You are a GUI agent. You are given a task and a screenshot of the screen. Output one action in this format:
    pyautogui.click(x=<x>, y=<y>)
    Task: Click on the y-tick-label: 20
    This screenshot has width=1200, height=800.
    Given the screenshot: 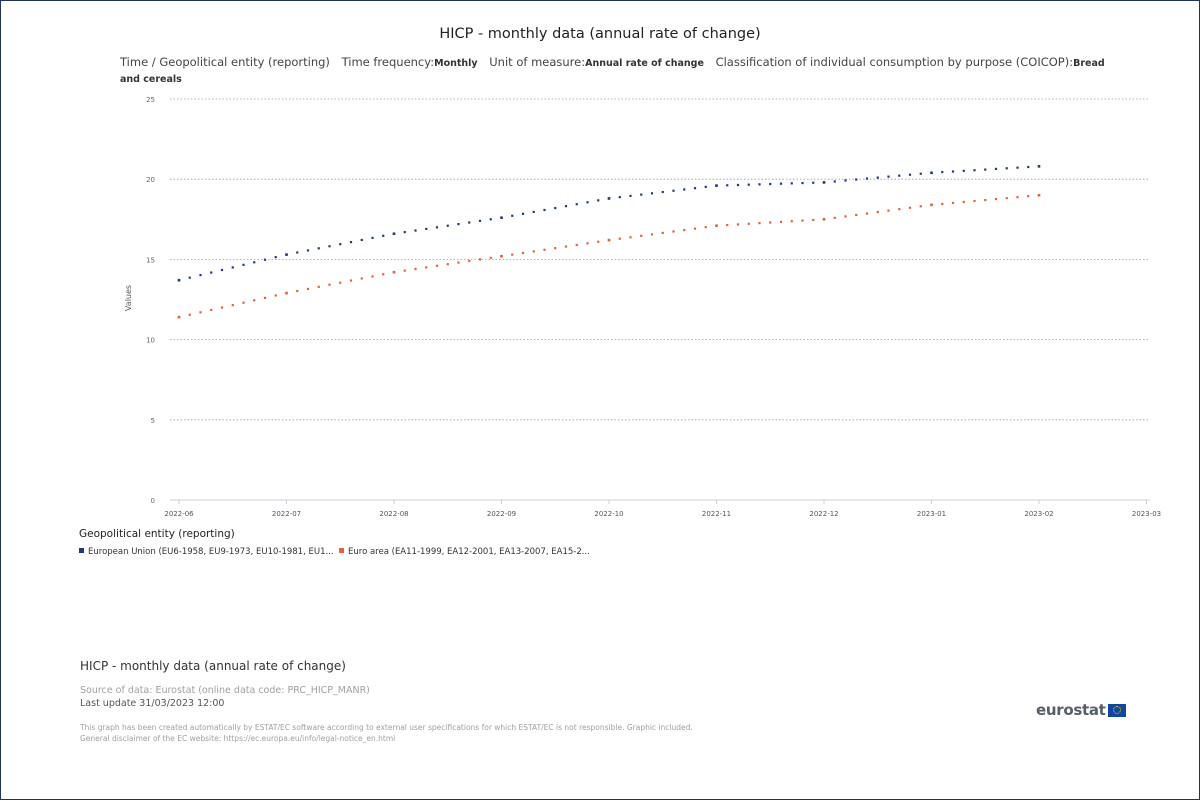 What is the action you would take?
    pyautogui.click(x=150, y=180)
    